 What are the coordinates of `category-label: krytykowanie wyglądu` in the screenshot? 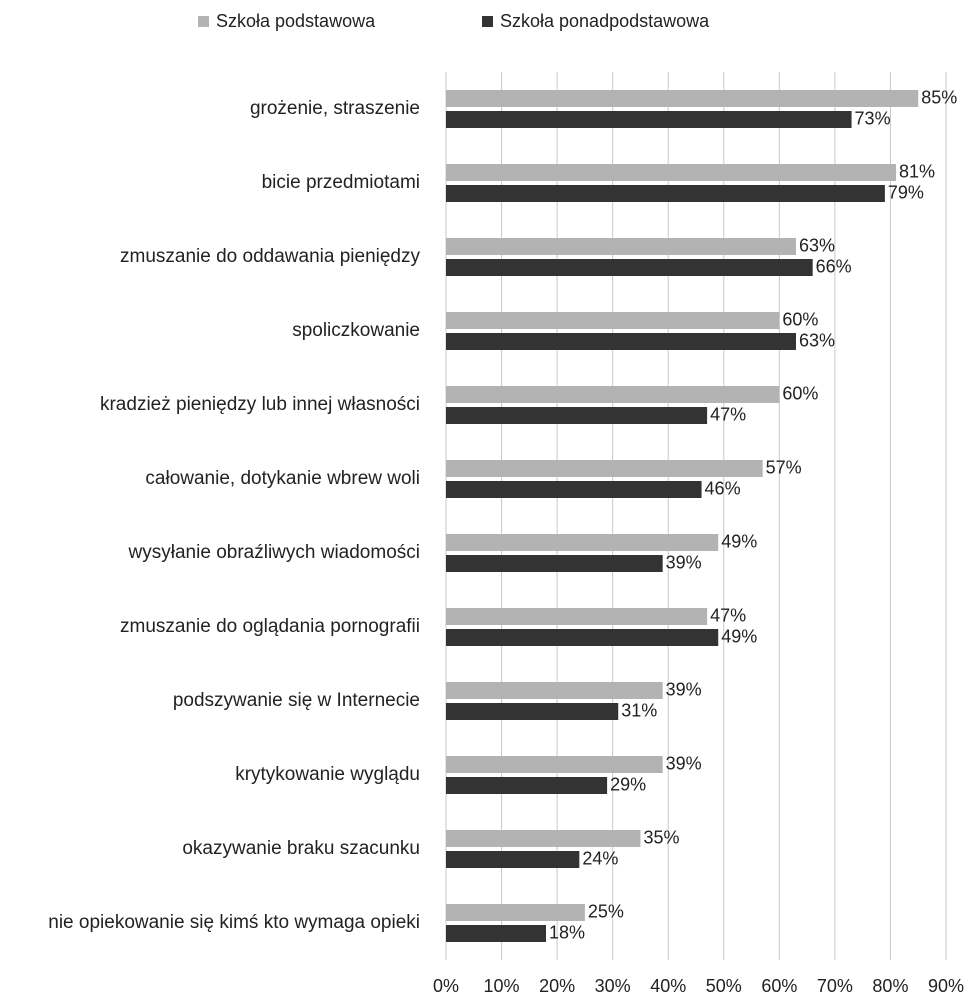 It's located at (327, 774).